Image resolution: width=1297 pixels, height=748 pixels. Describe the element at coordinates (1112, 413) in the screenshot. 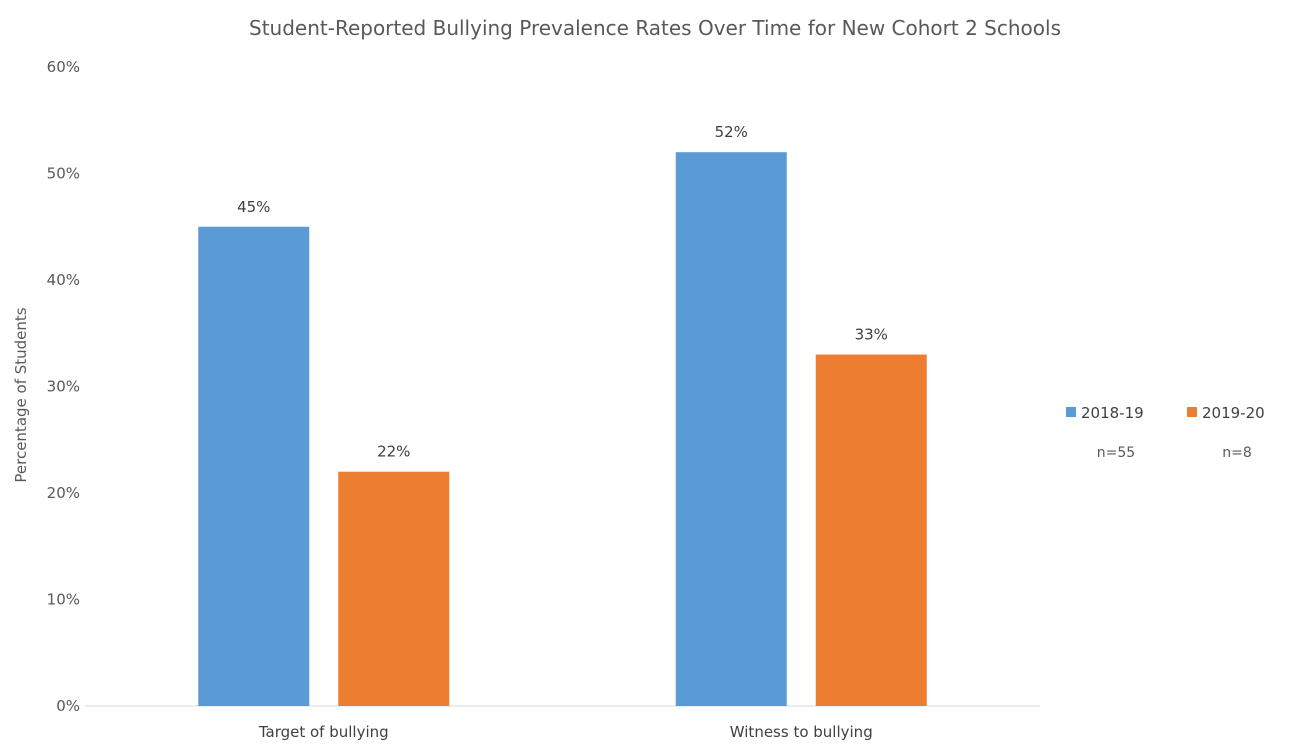

I see `legend-label: 2018-19` at that location.